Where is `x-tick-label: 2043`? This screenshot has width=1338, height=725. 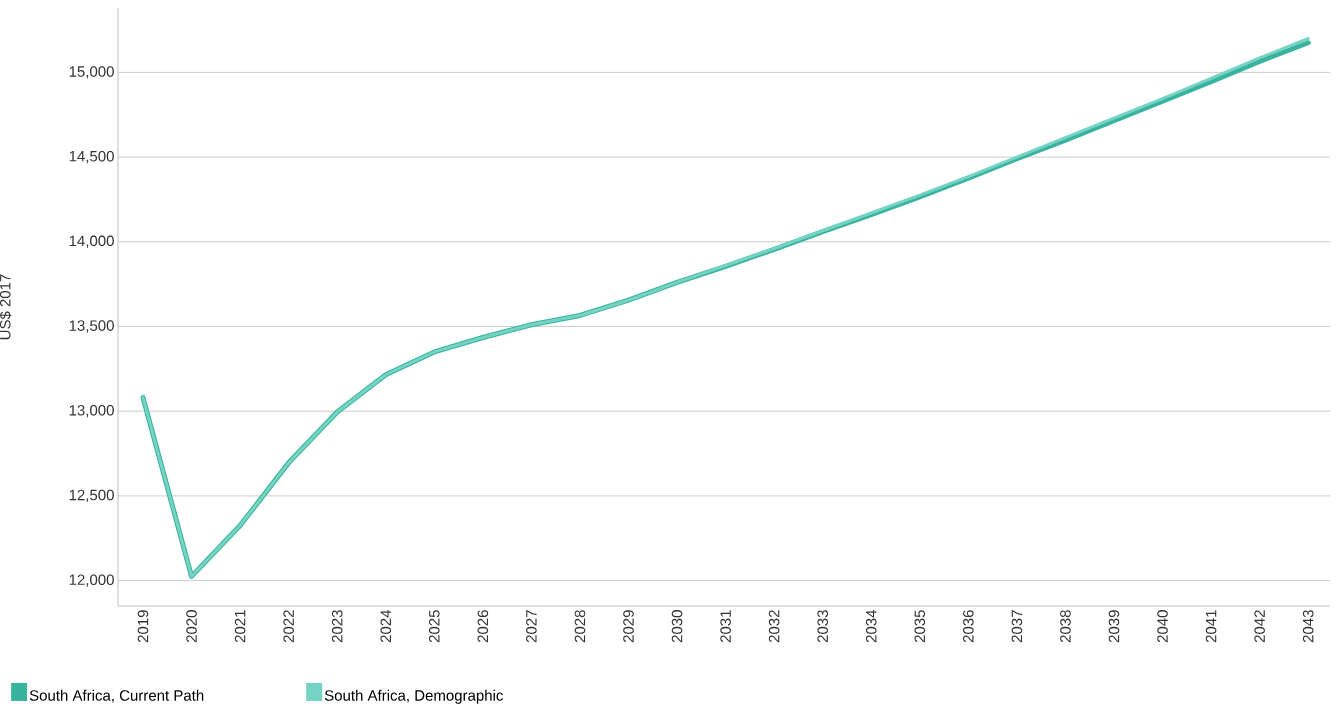
x-tick-label: 2043 is located at coordinates (1308, 626).